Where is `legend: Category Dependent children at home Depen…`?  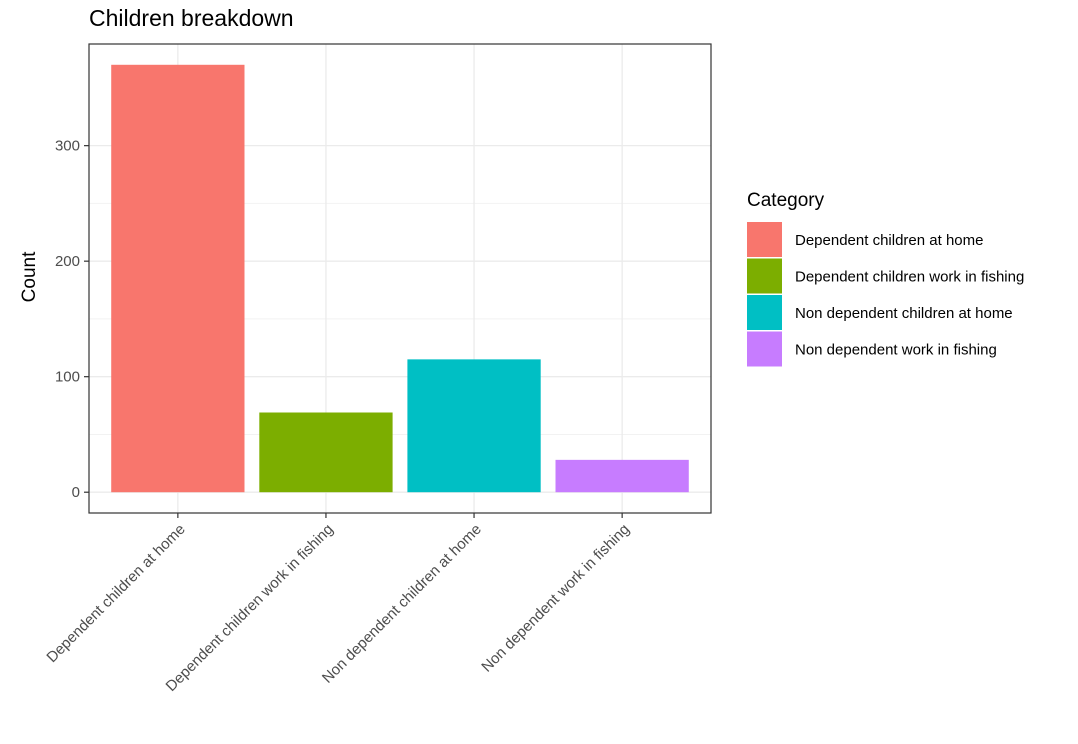
legend: Category Dependent children at home Depen… is located at coordinates (885, 278).